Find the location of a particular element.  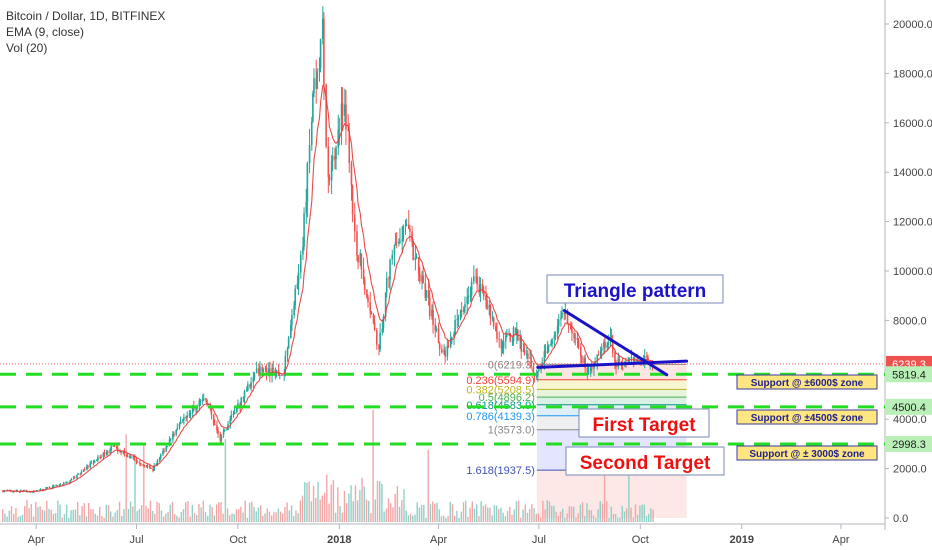

symbol-title: Bitcoin / Dollar, 1D, BITFINEX is located at coordinates (86, 16).